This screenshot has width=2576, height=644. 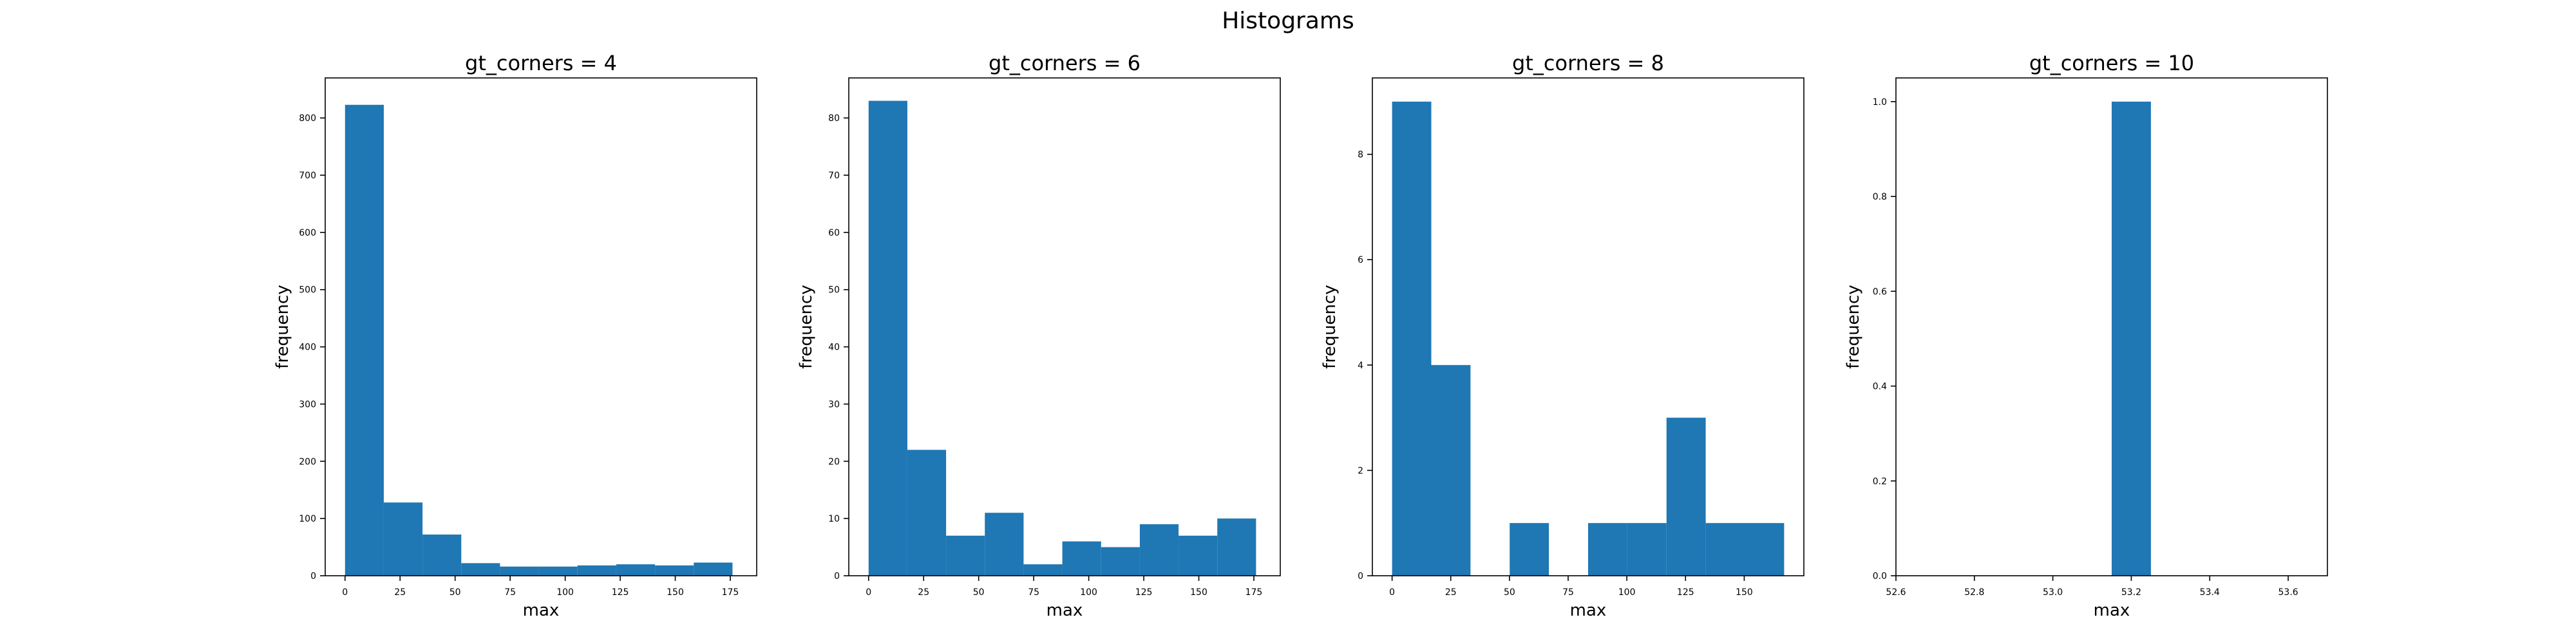 What do you see at coordinates (2288, 592) in the screenshot?
I see `x-tick-label: 53.6` at bounding box center [2288, 592].